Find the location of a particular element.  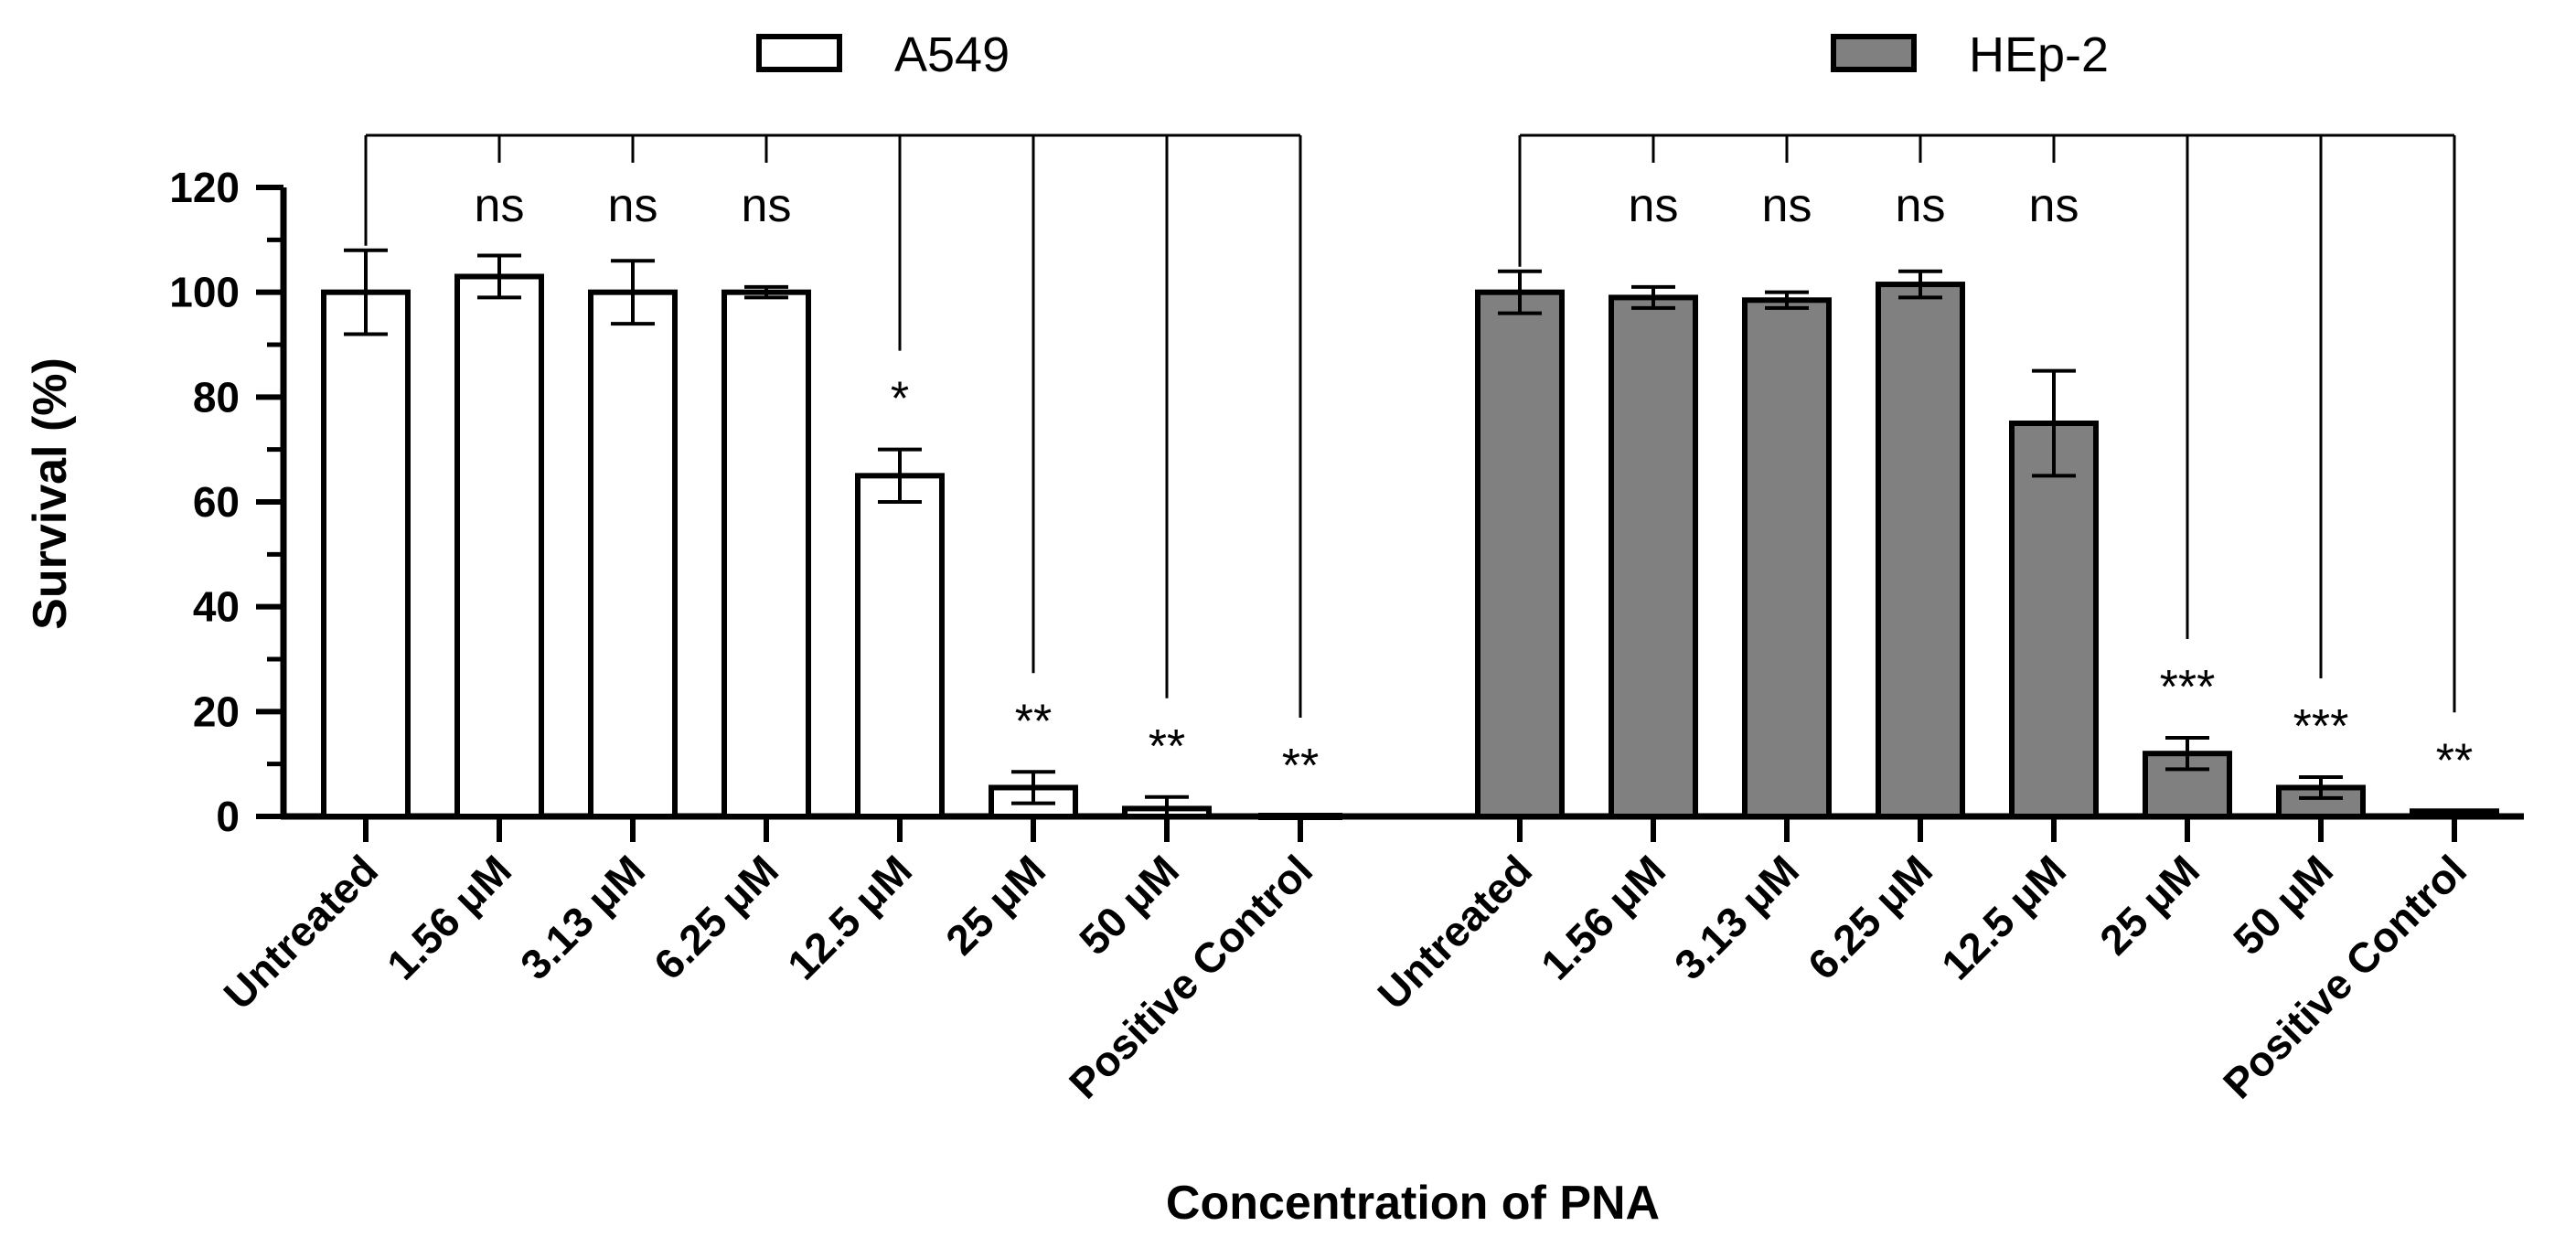

y-tick-label: 40 is located at coordinates (216, 607).